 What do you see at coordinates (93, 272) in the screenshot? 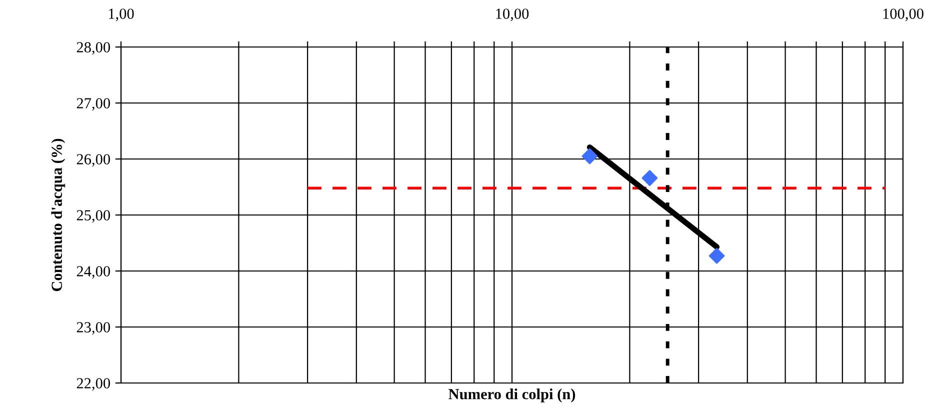
I see `y-tick-label: 24,00` at bounding box center [93, 272].